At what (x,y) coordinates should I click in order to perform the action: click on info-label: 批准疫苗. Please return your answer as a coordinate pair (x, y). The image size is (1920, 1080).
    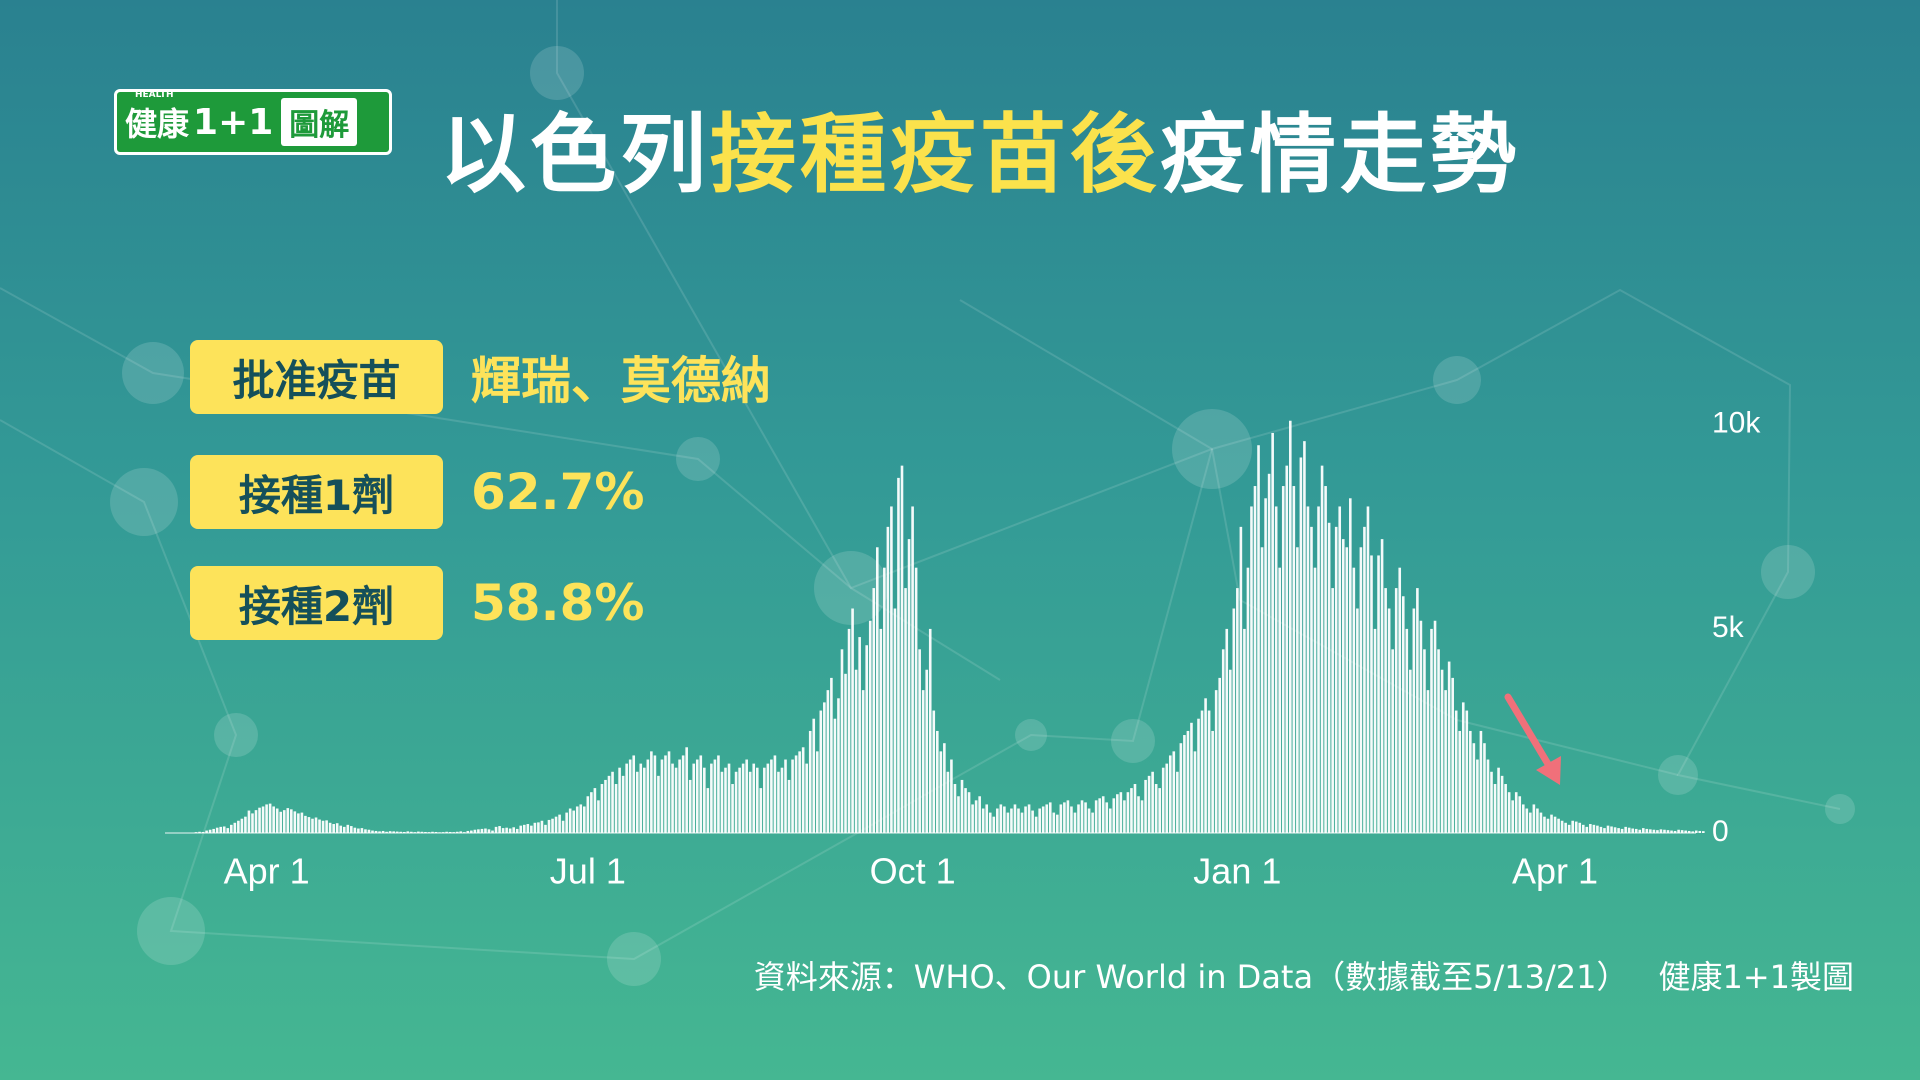
    Looking at the image, I should click on (316, 377).